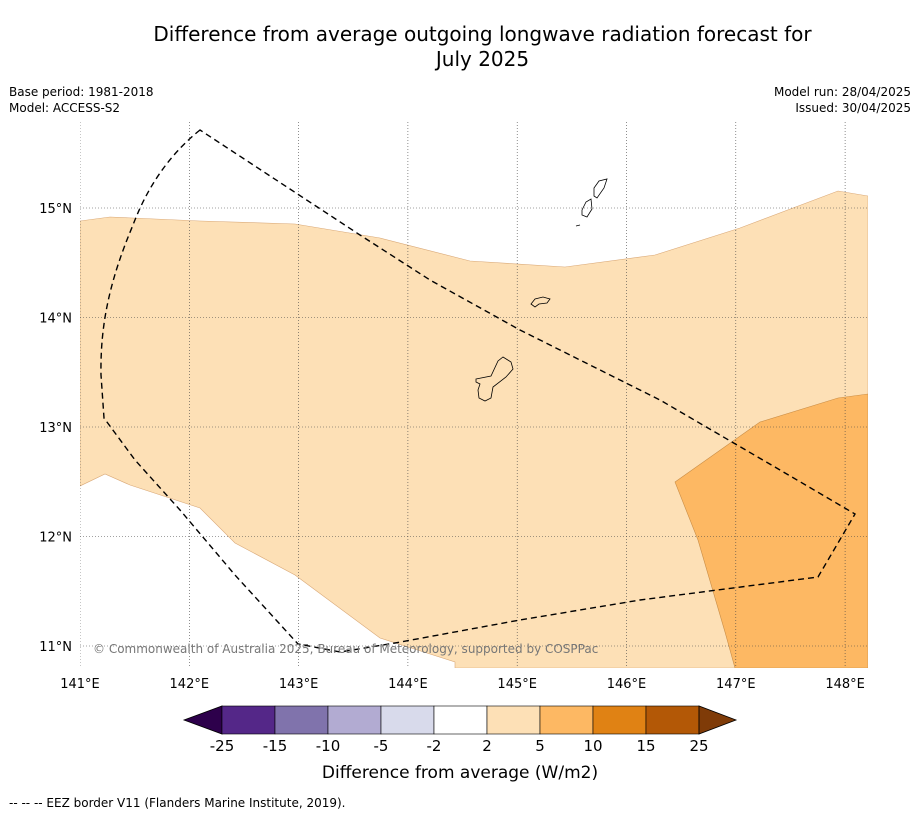  I want to click on meta-left: Base period: 1981-2018 Model: ACCESS-S2, so click(81, 100).